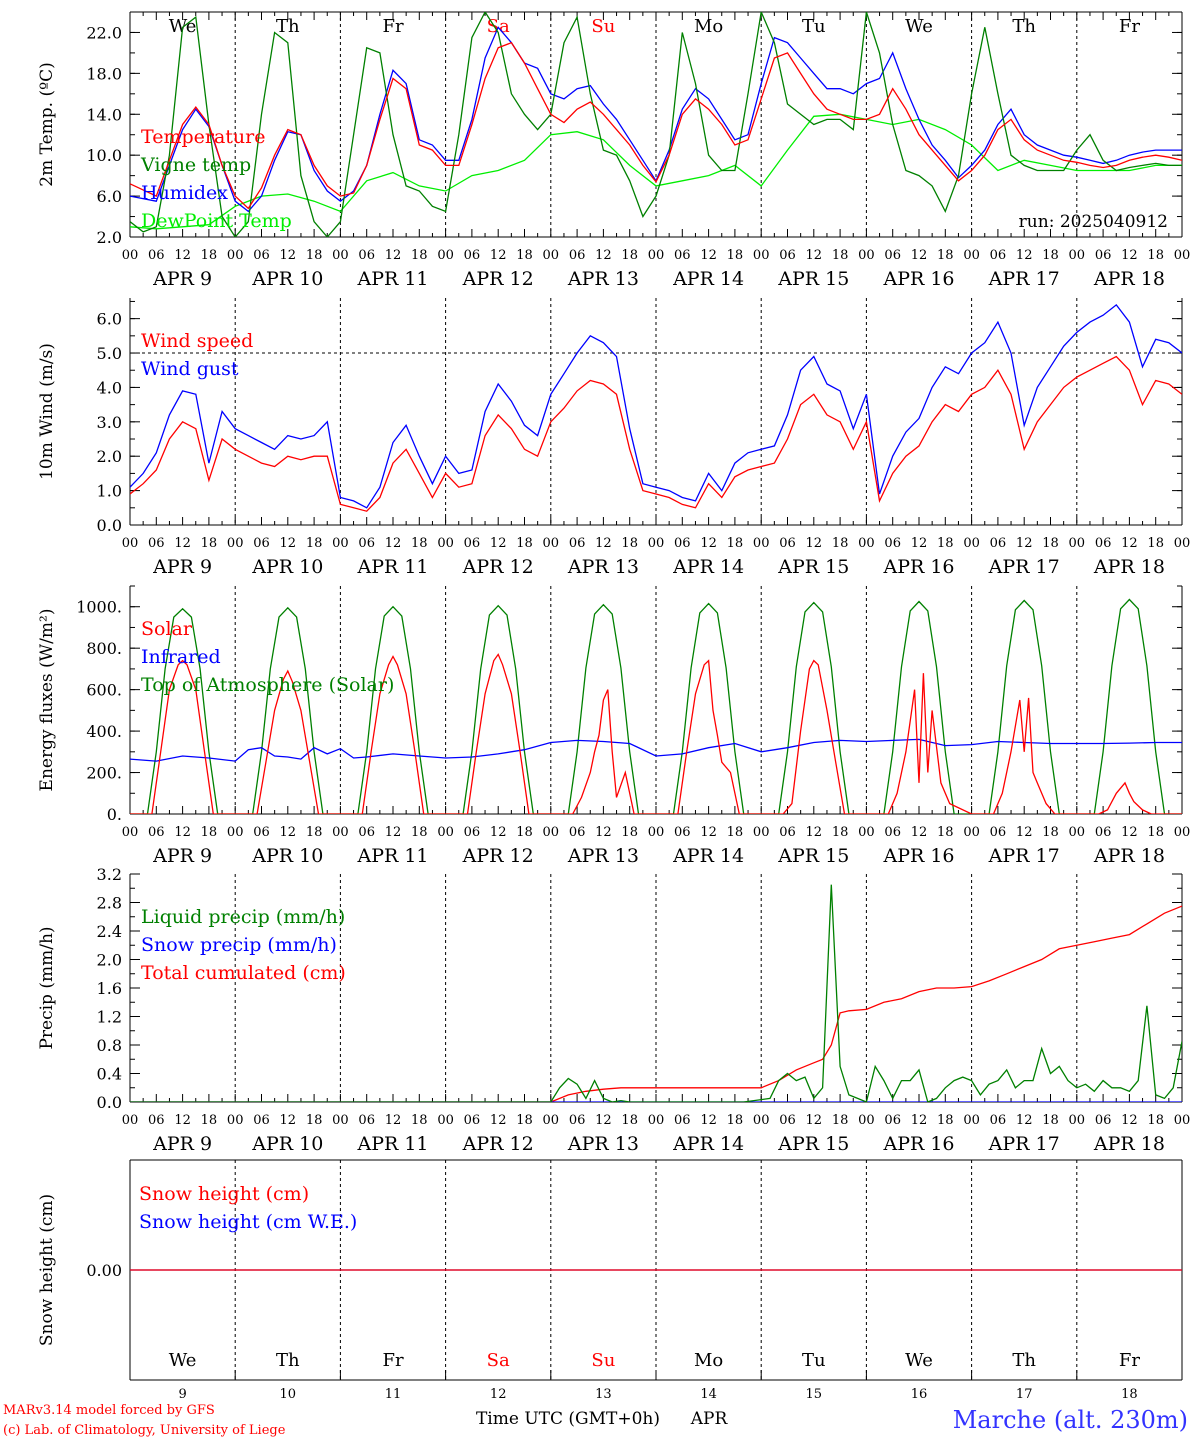  What do you see at coordinates (99, 607) in the screenshot?
I see `y-tick-label: 1000.` at bounding box center [99, 607].